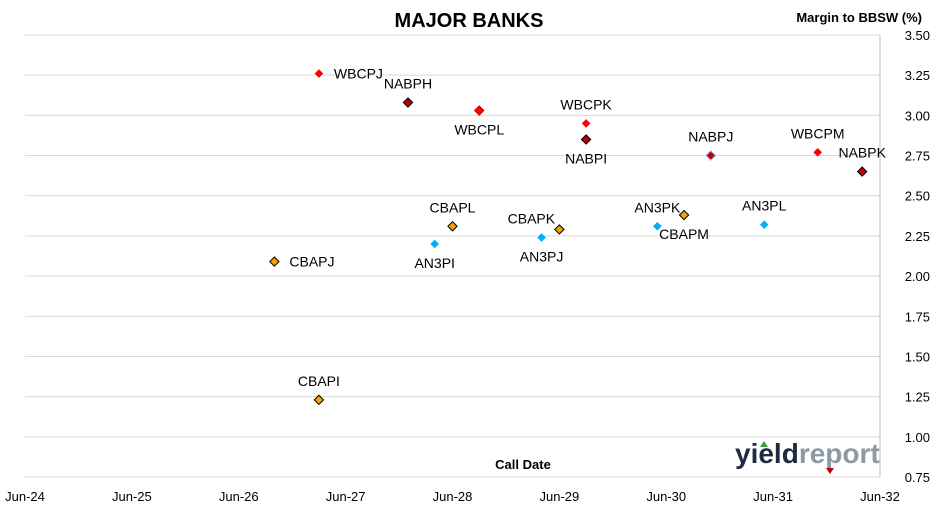 The image size is (936, 510). I want to click on logo-arrow-up-icon, so click(764, 444).